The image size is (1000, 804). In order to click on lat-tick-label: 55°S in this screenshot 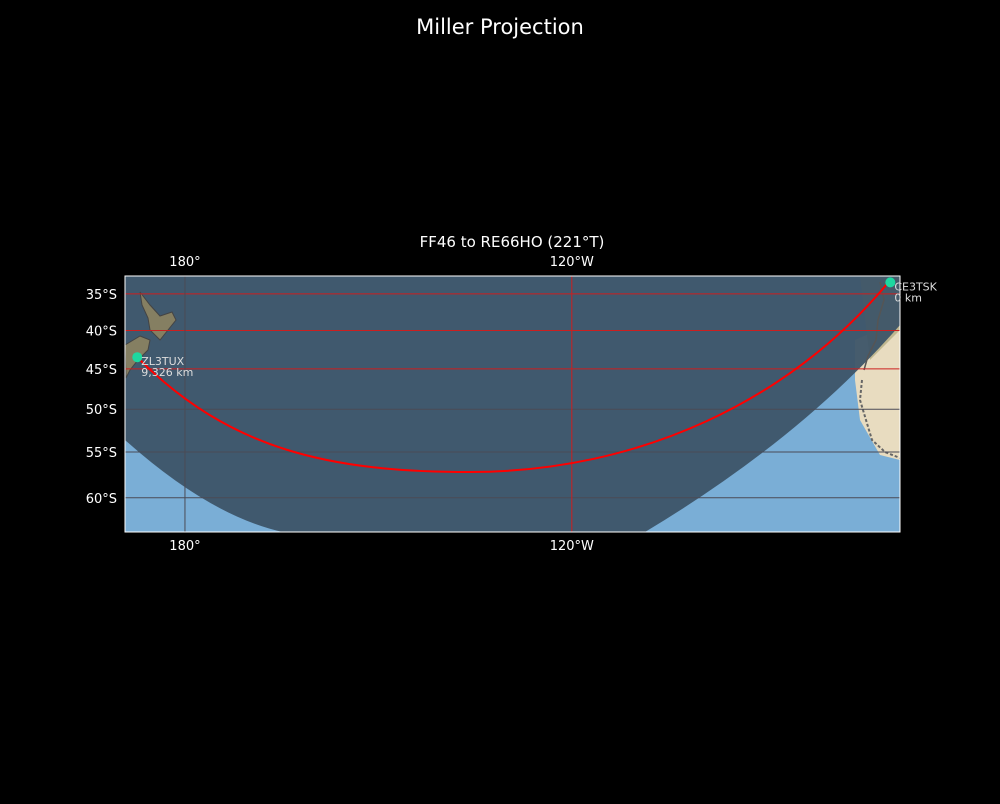, I will do `click(101, 453)`.